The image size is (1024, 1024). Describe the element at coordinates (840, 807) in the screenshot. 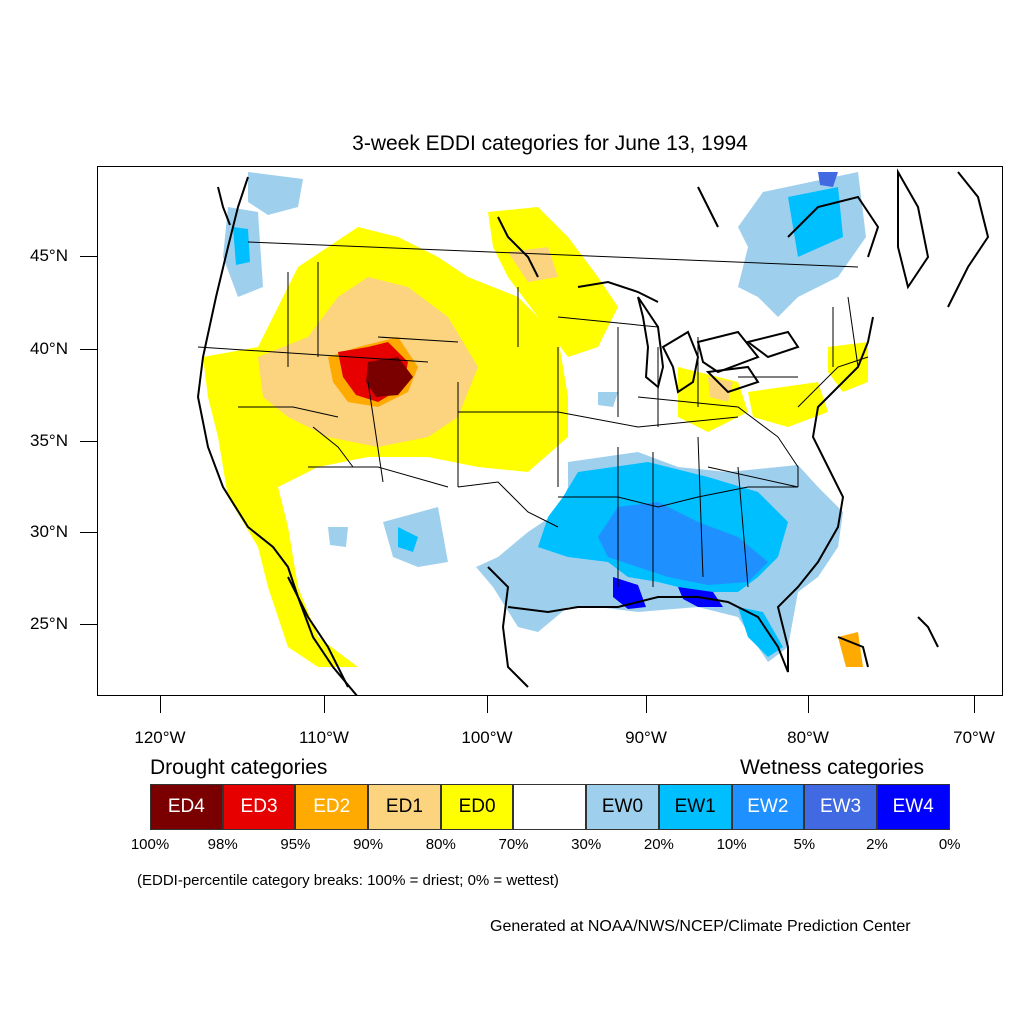

I see `legend-box-ew3: EW3` at that location.